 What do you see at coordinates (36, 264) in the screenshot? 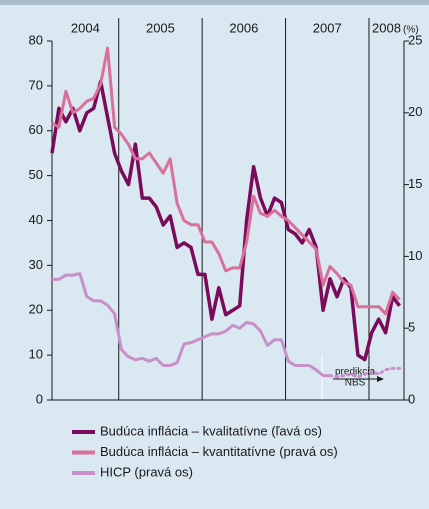
I see `y-tick-label: 30` at bounding box center [36, 264].